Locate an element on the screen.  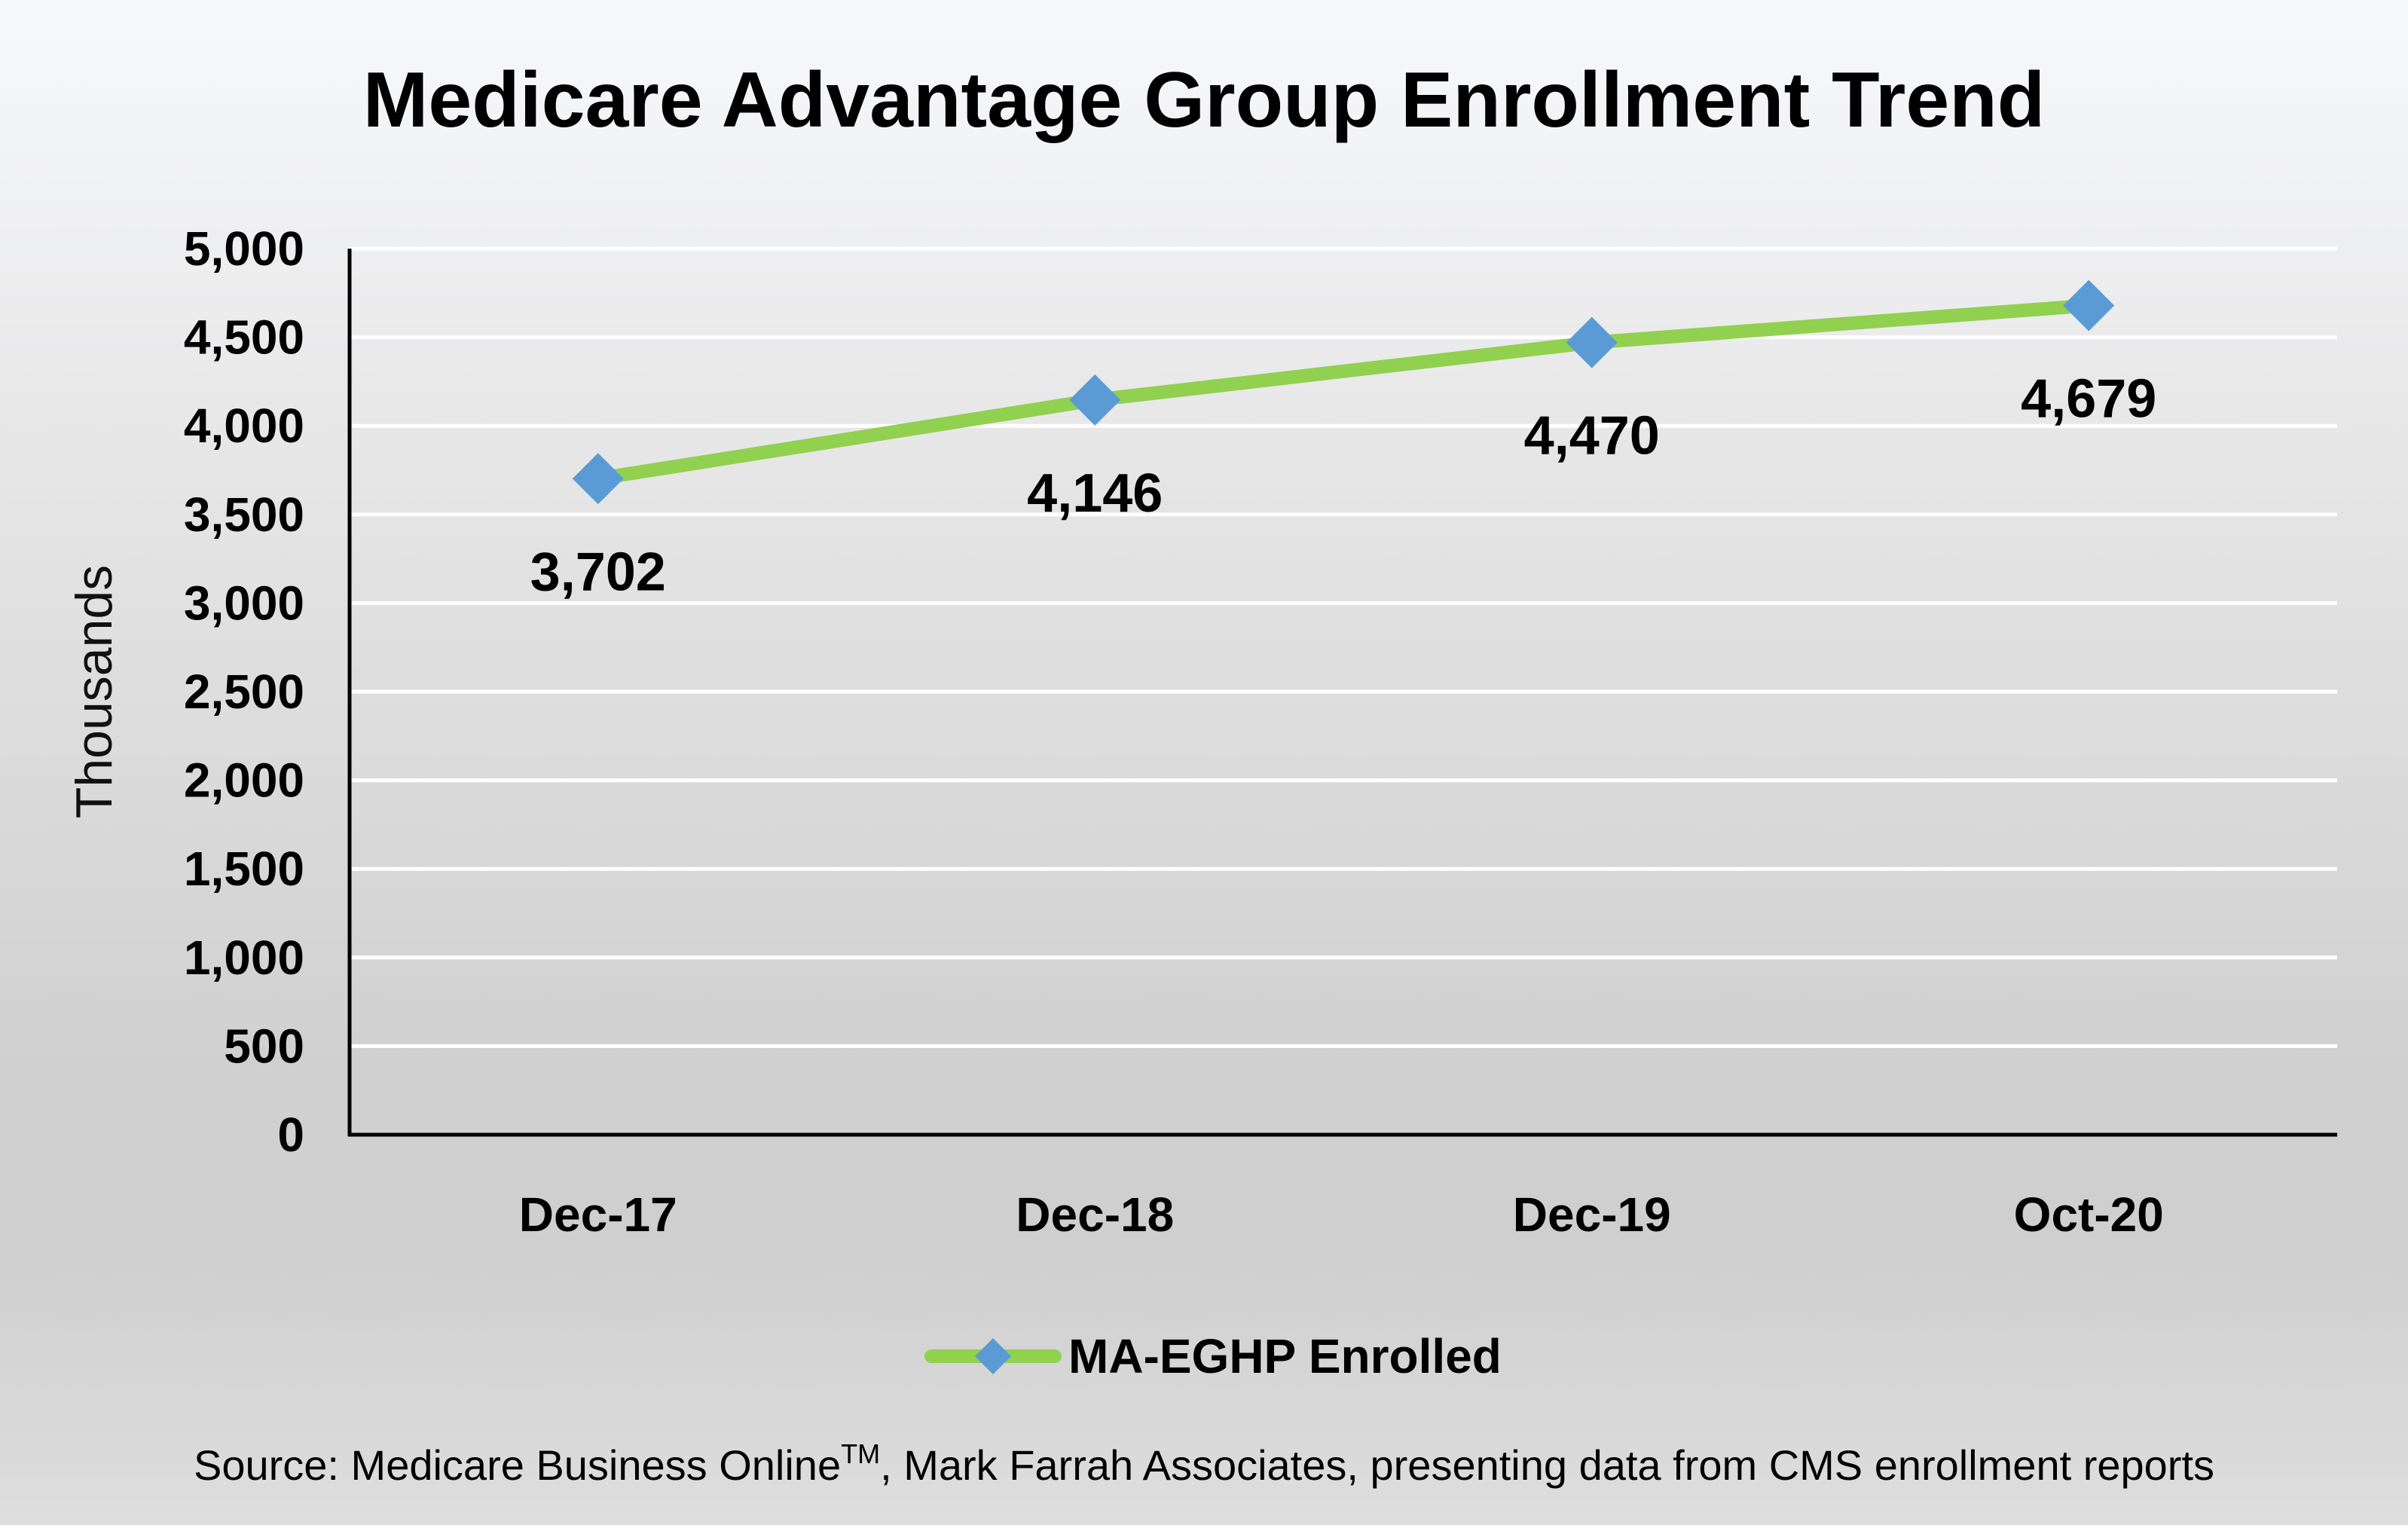
source-note-text: Source: Medicare Business Online is located at coordinates (517, 1465).